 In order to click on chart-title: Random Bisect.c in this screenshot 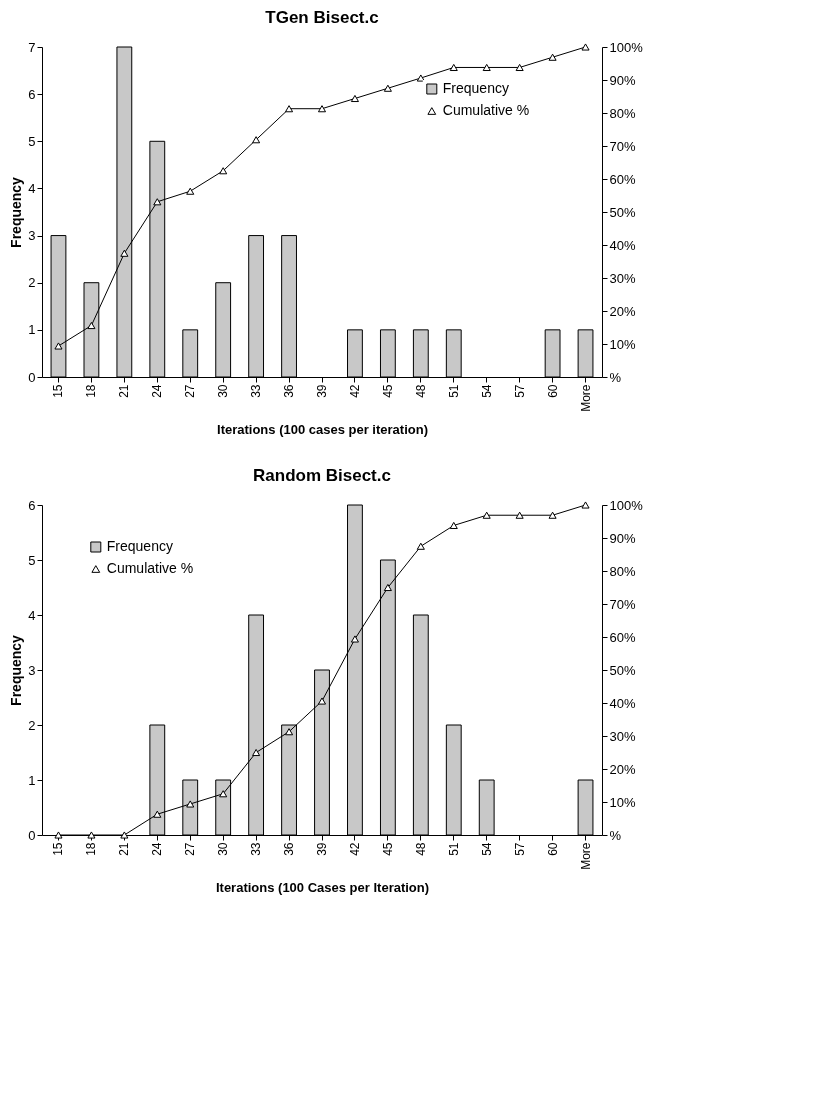, I will do `click(322, 475)`.